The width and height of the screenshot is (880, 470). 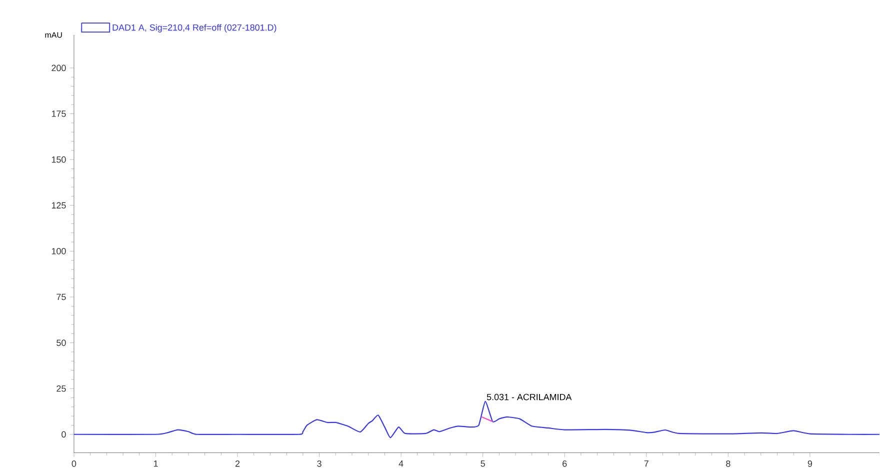 I want to click on y-tick-label: 125, so click(x=59, y=205).